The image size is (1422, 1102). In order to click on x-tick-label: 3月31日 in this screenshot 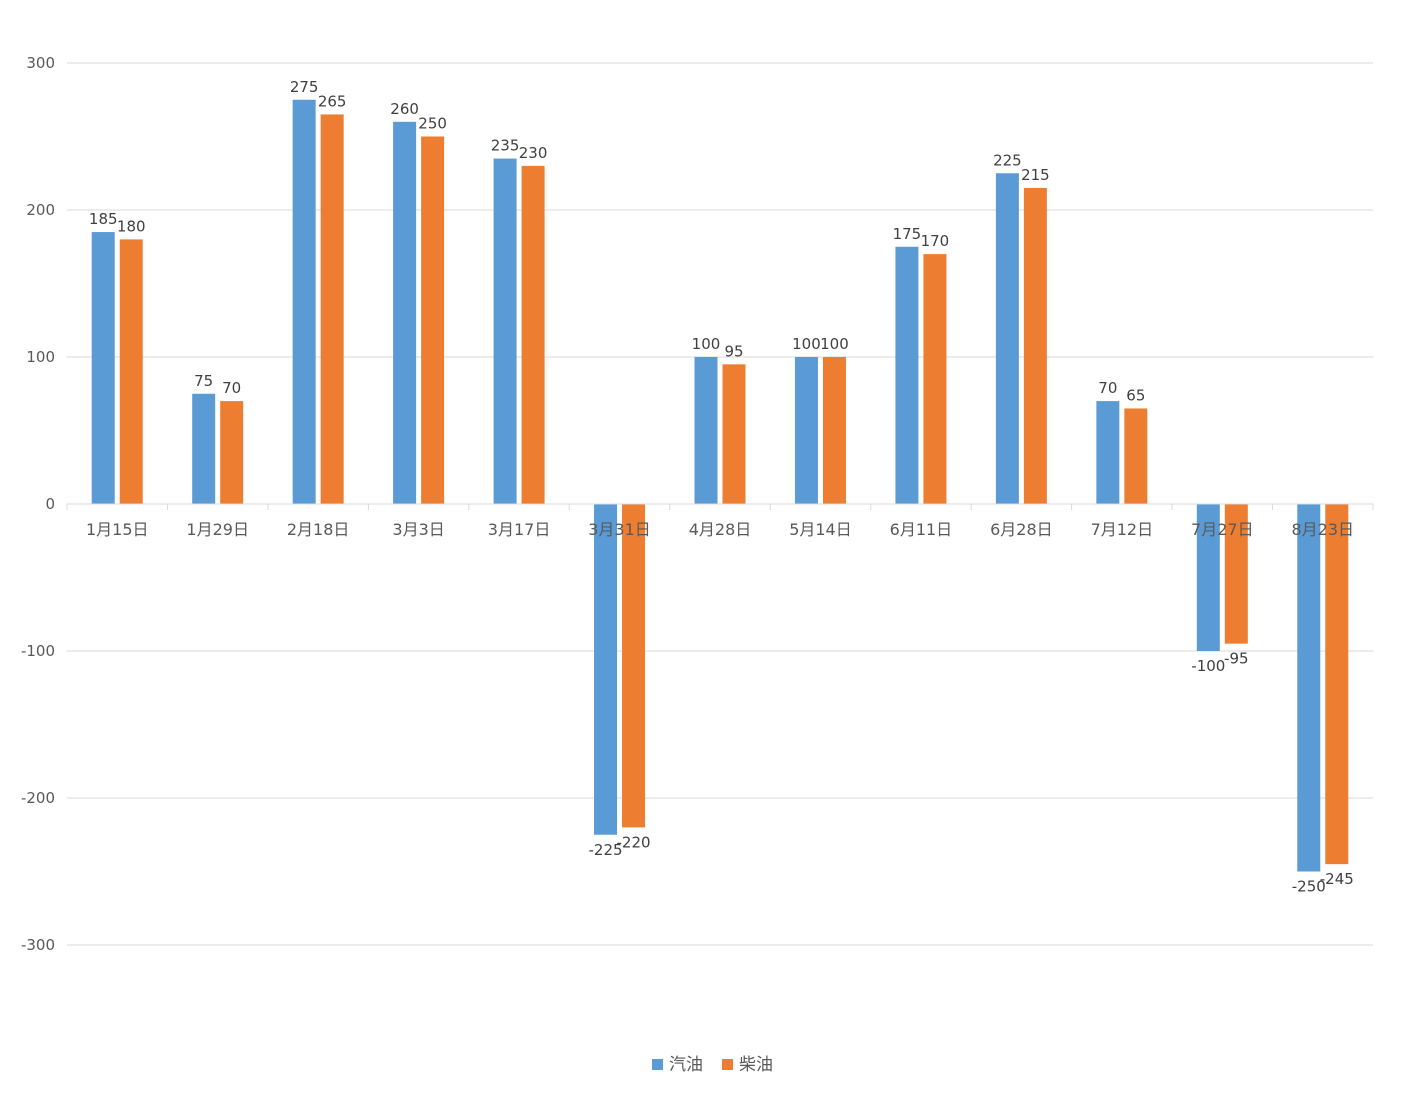, I will do `click(619, 529)`.